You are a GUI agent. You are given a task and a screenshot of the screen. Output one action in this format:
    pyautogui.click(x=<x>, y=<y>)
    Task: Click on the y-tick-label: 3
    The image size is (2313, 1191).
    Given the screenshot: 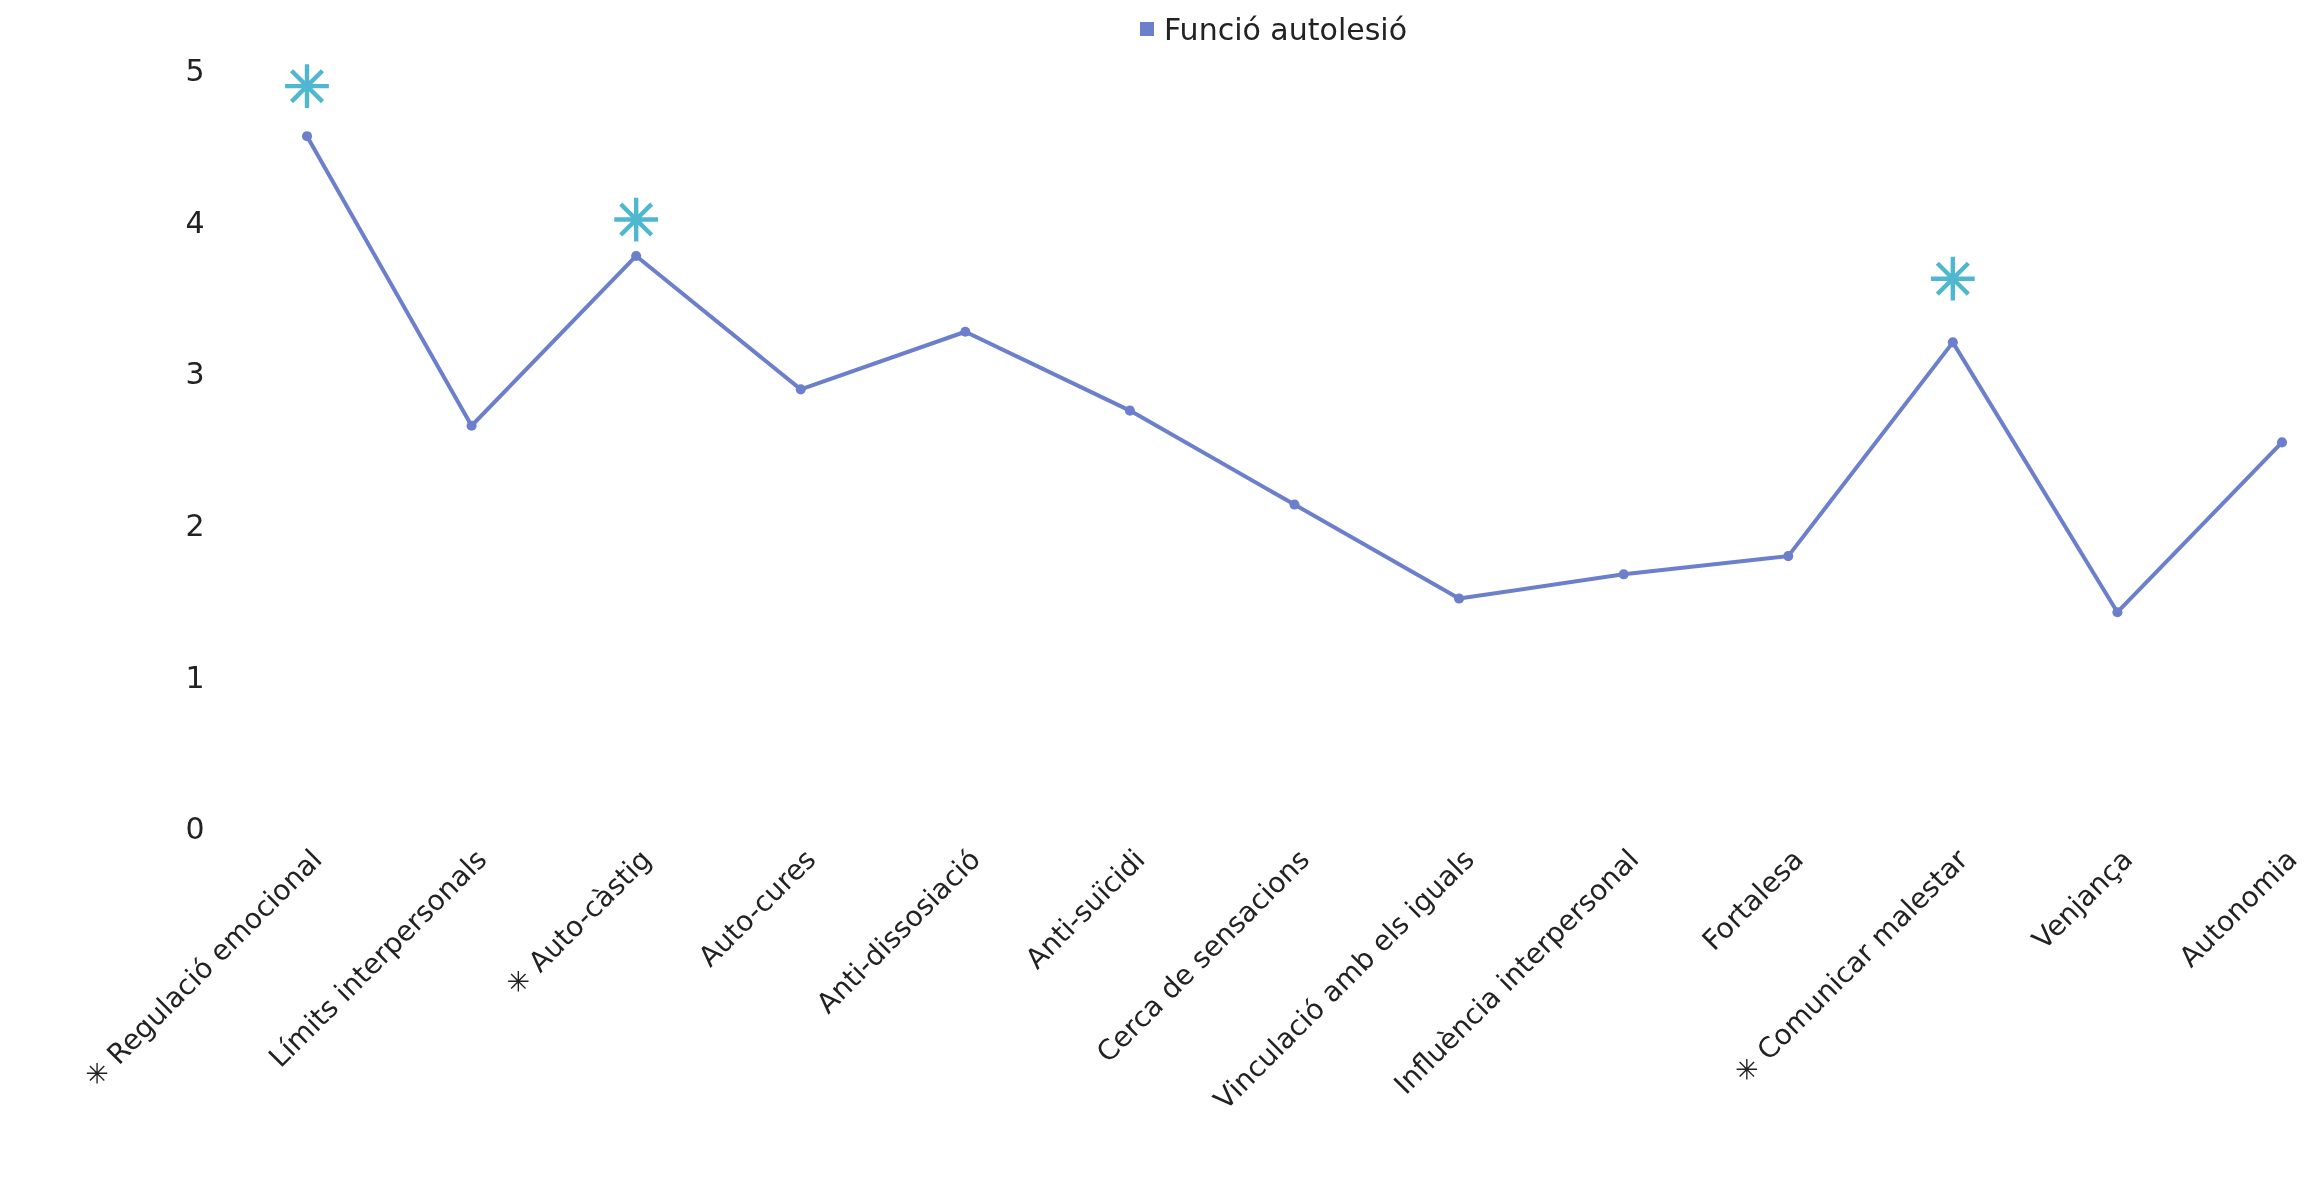 What is the action you would take?
    pyautogui.click(x=195, y=374)
    